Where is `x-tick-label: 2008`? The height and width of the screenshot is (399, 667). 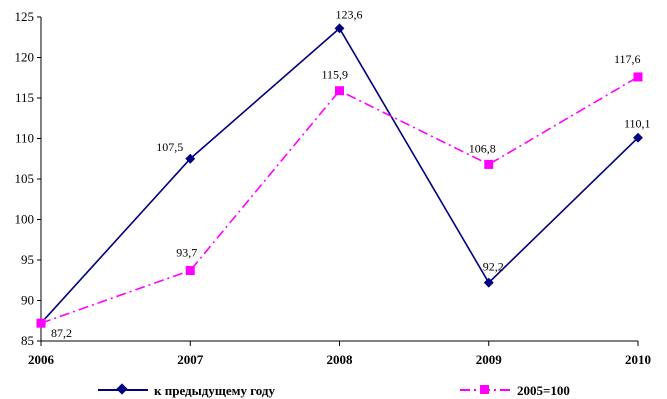 x-tick-label: 2008 is located at coordinates (340, 359).